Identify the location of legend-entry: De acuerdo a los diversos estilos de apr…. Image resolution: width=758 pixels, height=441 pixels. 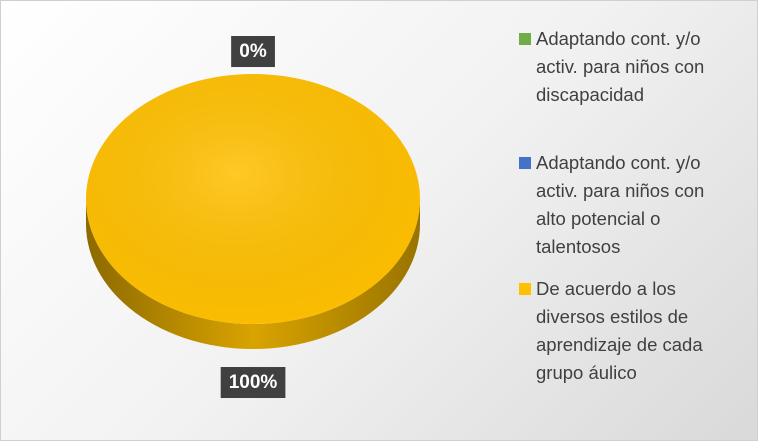
(628, 331).